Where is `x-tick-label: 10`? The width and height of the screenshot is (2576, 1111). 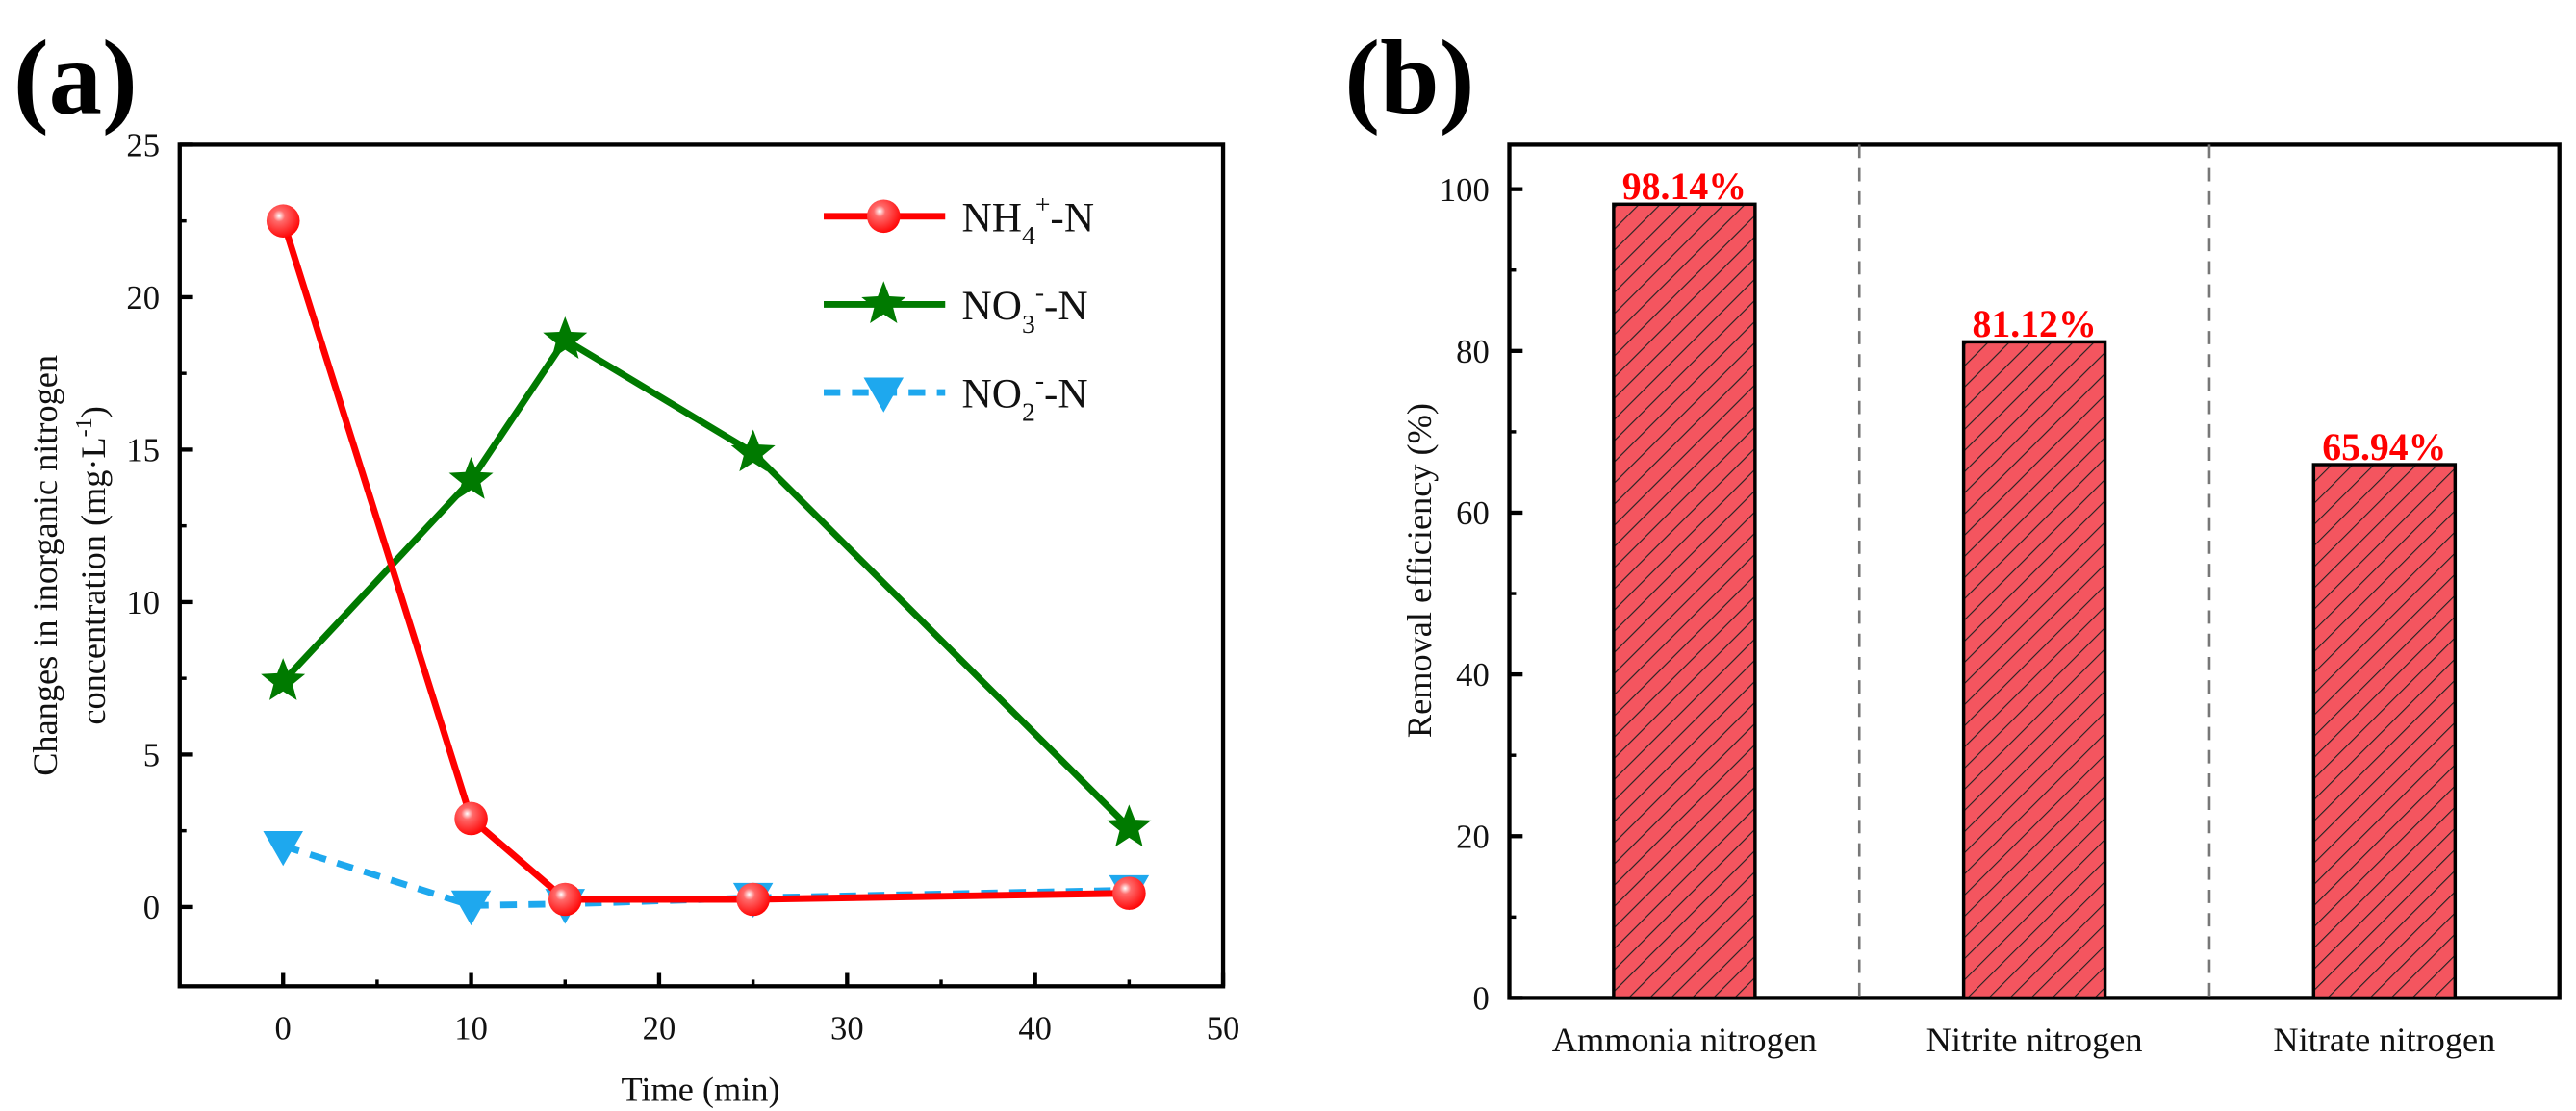
x-tick-label: 10 is located at coordinates (471, 1029).